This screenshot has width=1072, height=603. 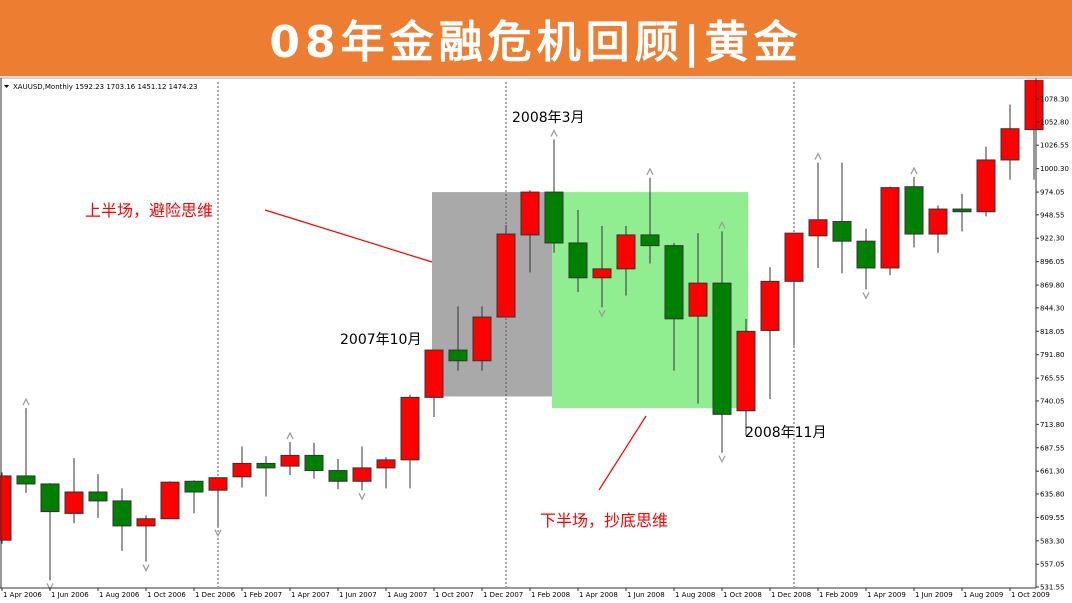 I want to click on x-tick-label: 1 Oct 2006, so click(x=166, y=595).